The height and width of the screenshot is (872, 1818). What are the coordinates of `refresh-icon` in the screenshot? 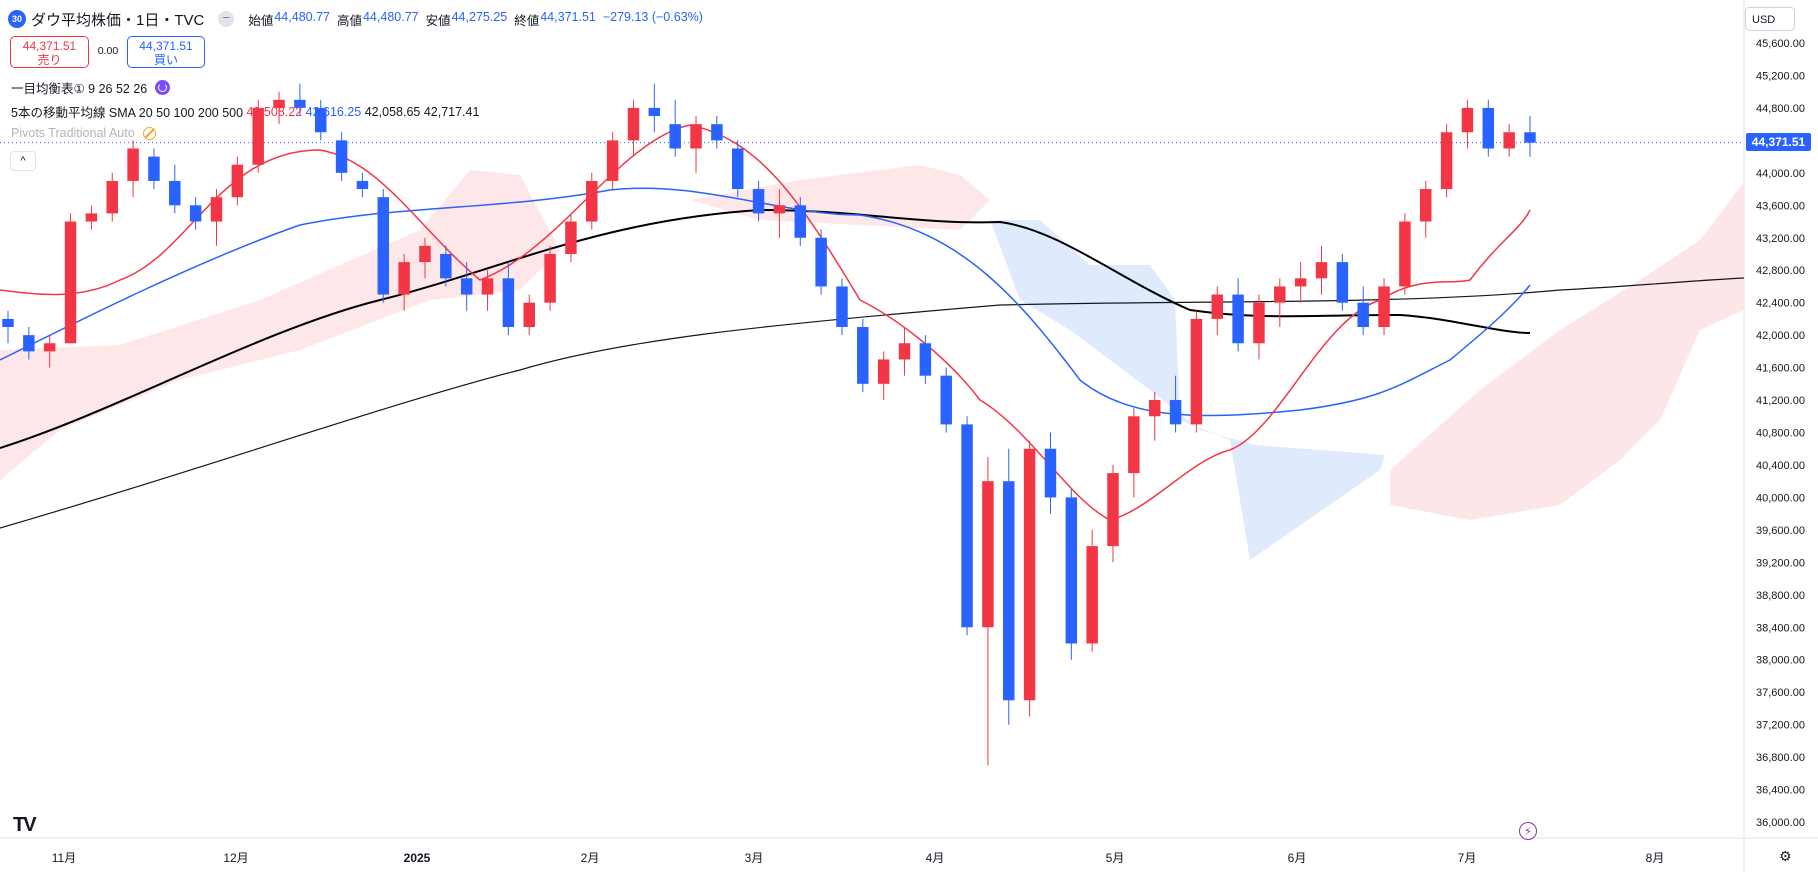 It's located at (163, 87).